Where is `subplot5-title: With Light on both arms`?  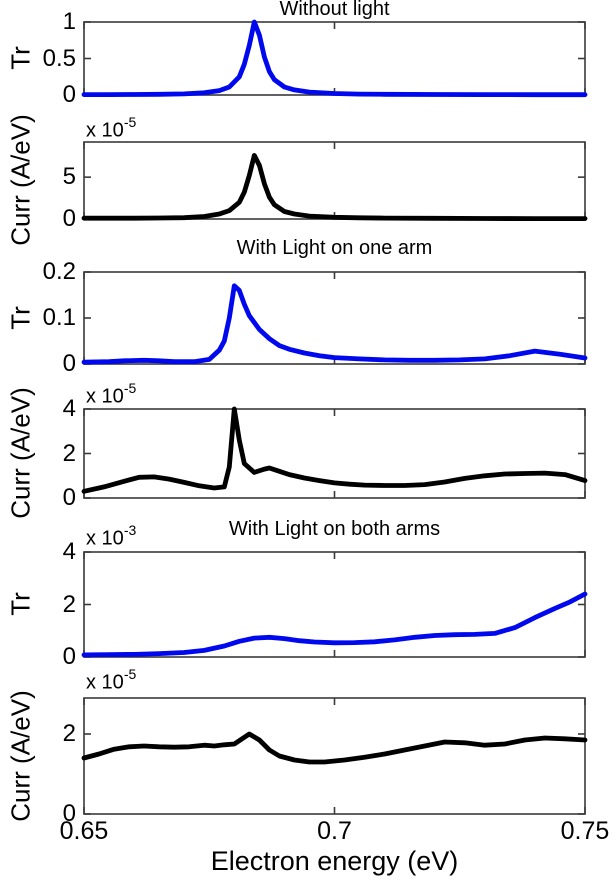
subplot5-title: With Light on both arms is located at coordinates (334, 529).